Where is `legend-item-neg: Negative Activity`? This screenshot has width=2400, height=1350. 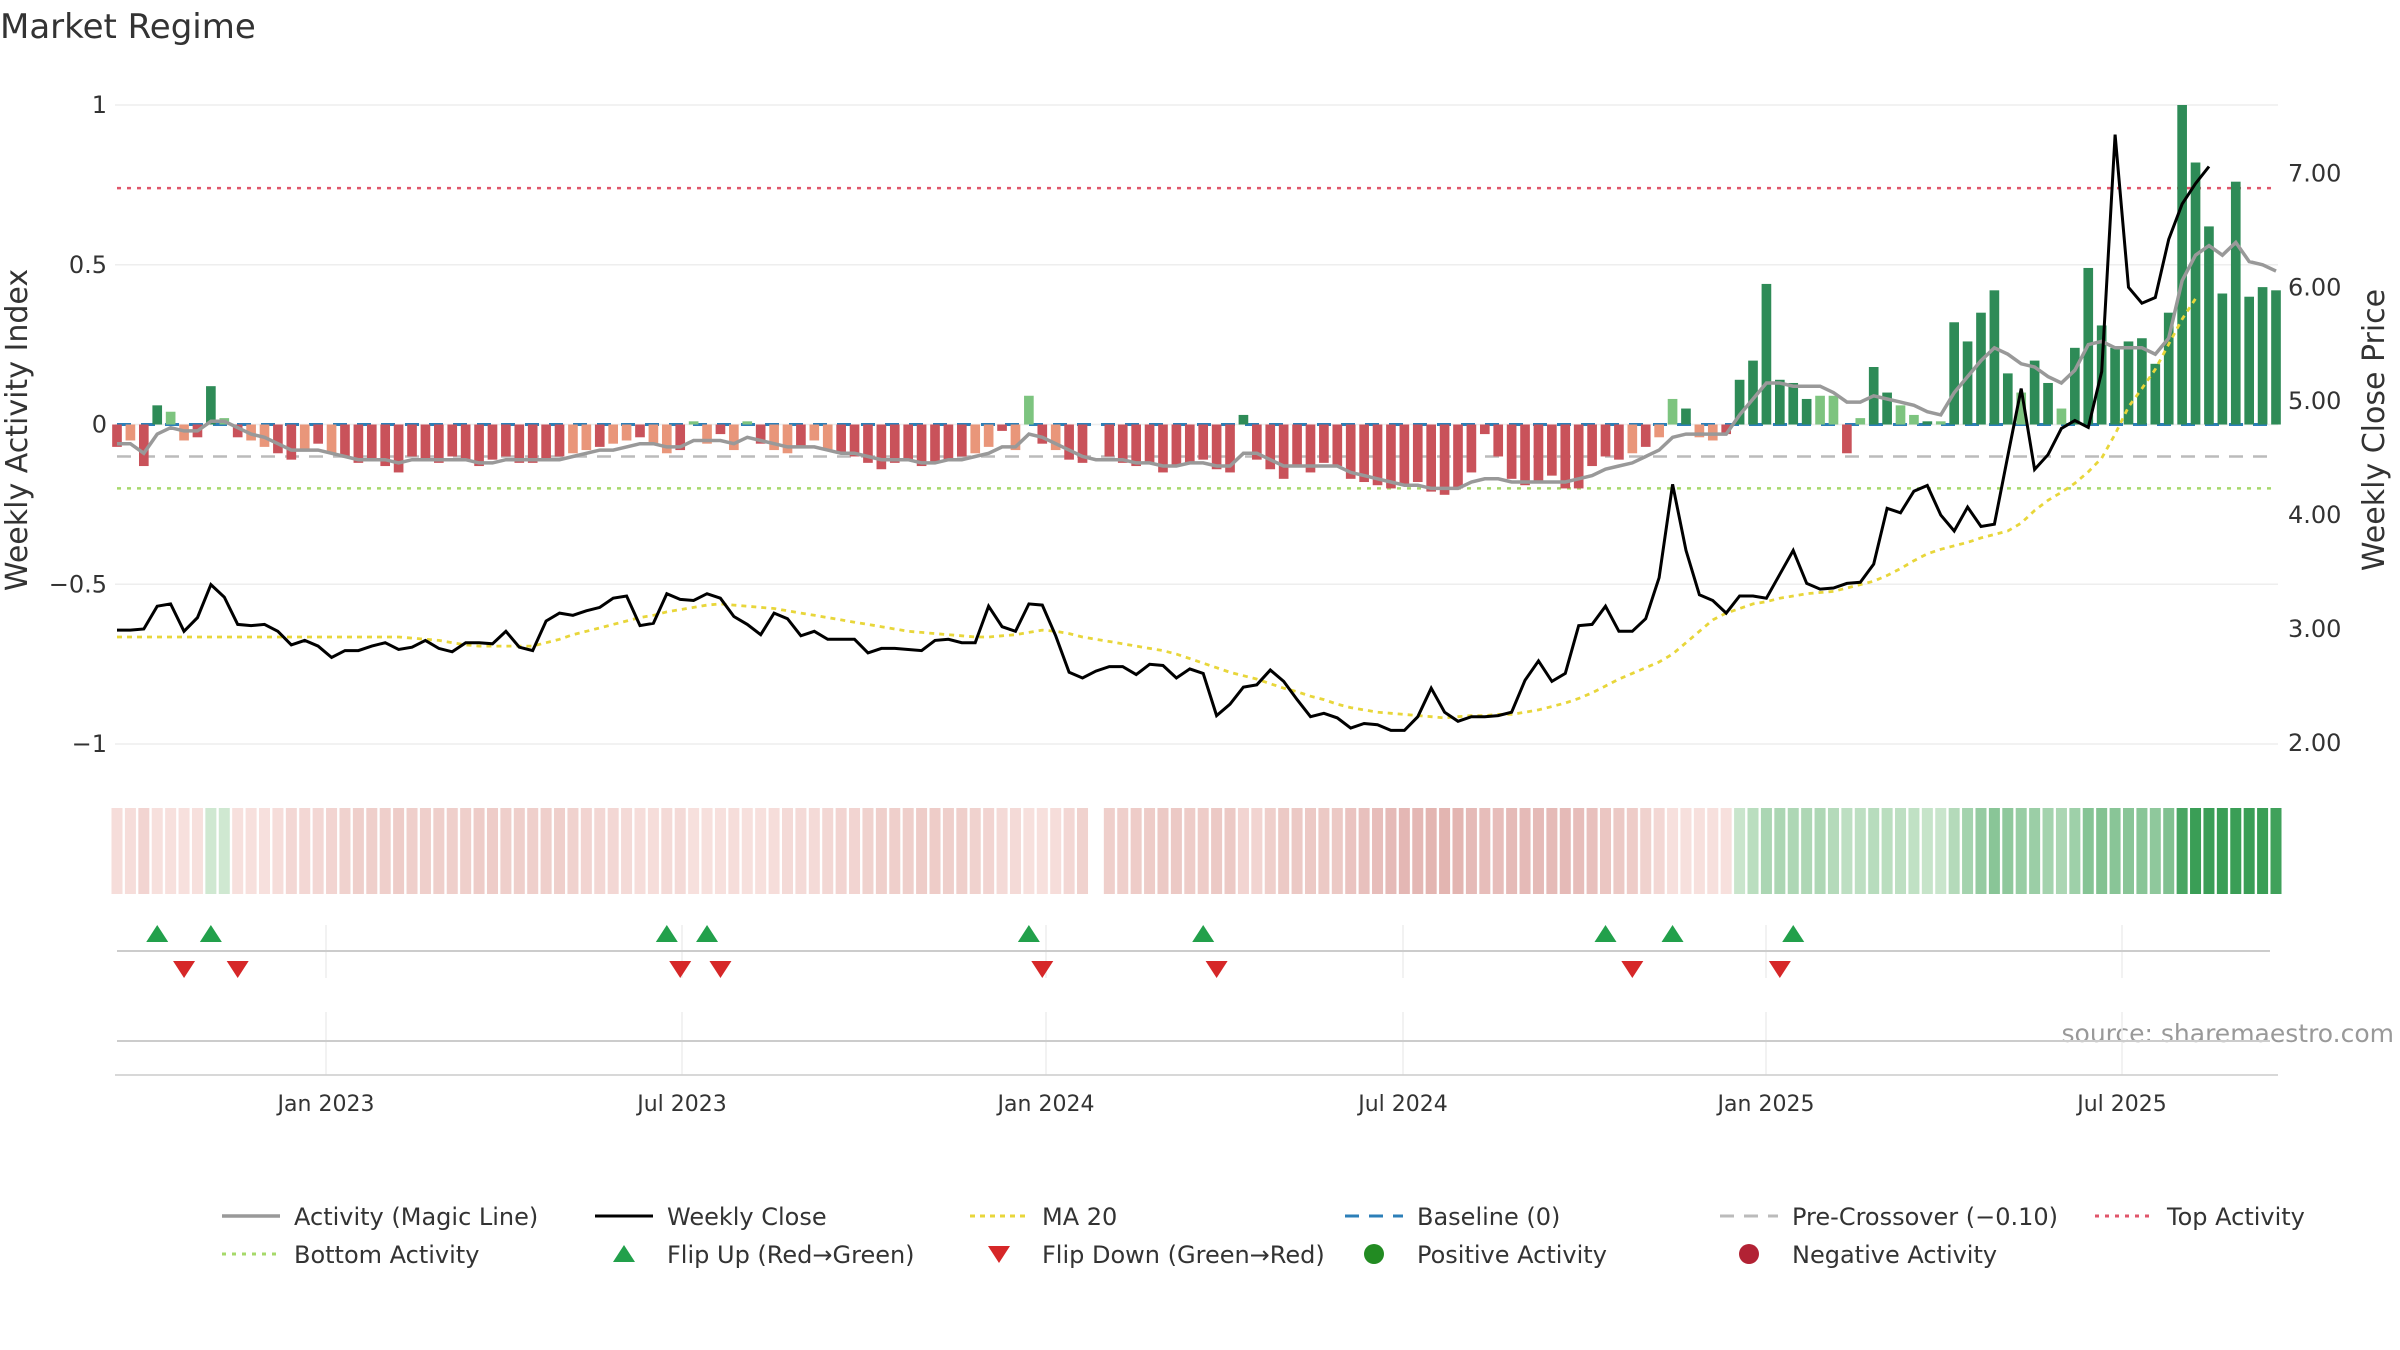 legend-item-neg: Negative Activity is located at coordinates (1868, 1255).